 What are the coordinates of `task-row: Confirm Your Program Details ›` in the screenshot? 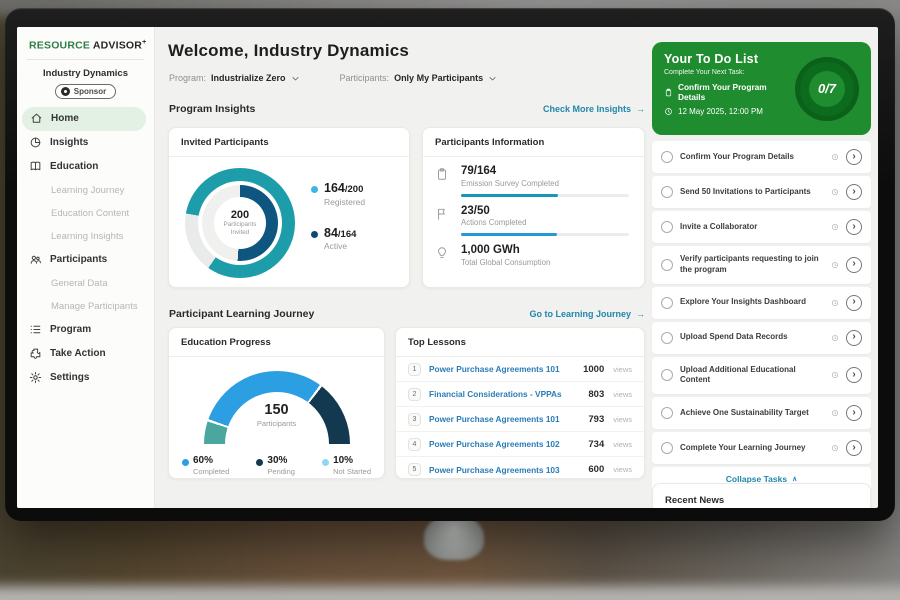 It's located at (761, 157).